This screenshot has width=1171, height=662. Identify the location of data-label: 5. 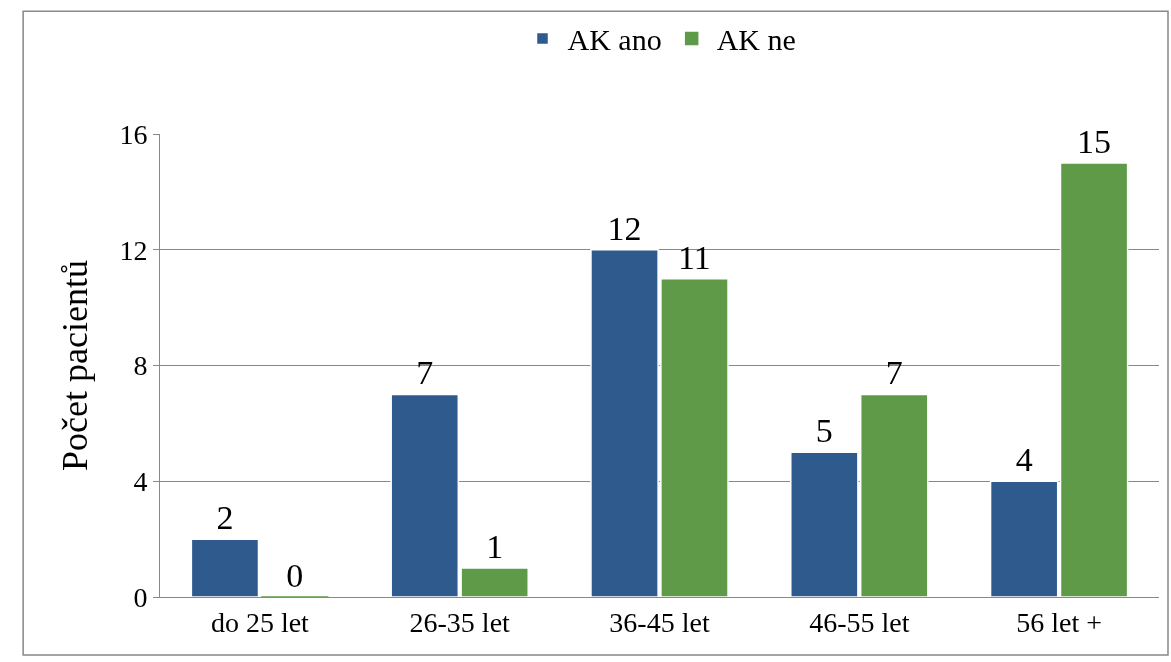
(824, 431).